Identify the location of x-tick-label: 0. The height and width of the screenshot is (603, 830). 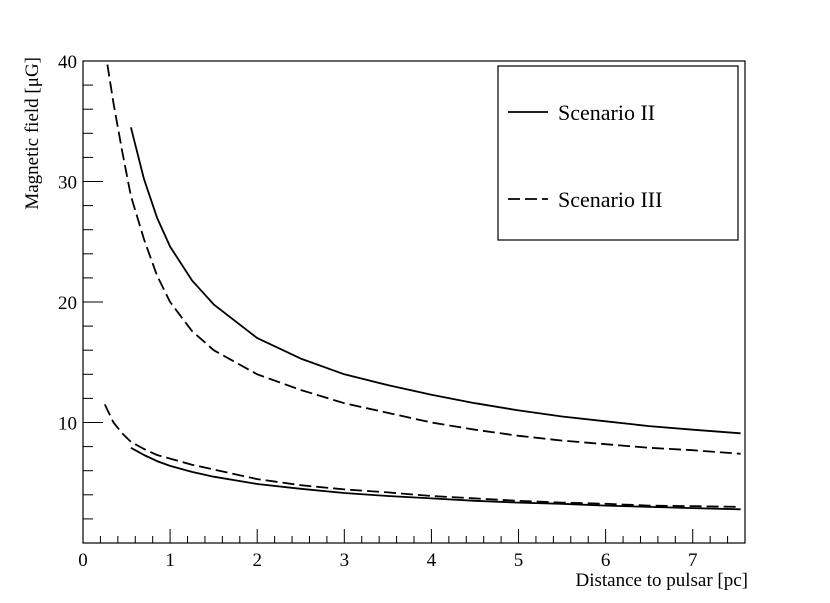
(83, 560).